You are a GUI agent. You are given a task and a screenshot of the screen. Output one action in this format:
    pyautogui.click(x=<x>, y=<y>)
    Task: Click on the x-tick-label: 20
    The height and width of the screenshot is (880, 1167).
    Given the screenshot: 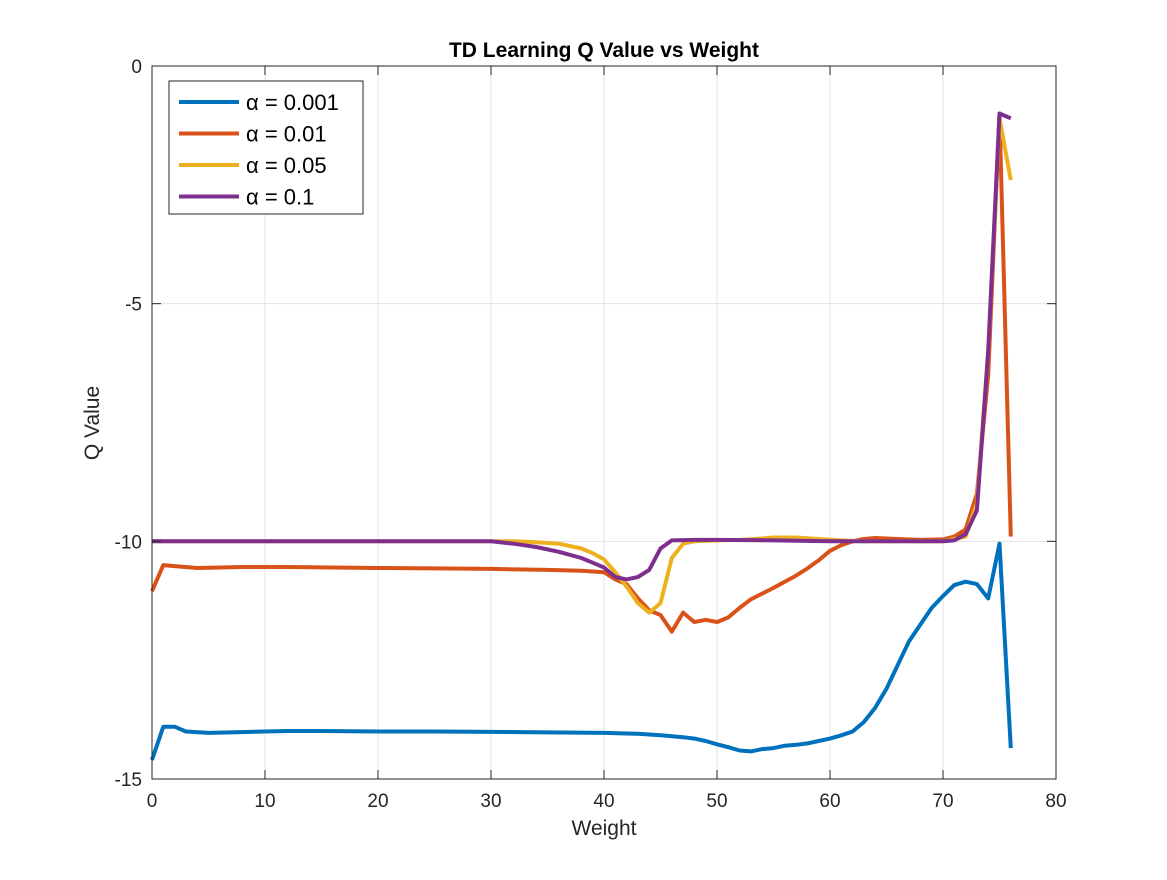 What is the action you would take?
    pyautogui.click(x=377, y=801)
    